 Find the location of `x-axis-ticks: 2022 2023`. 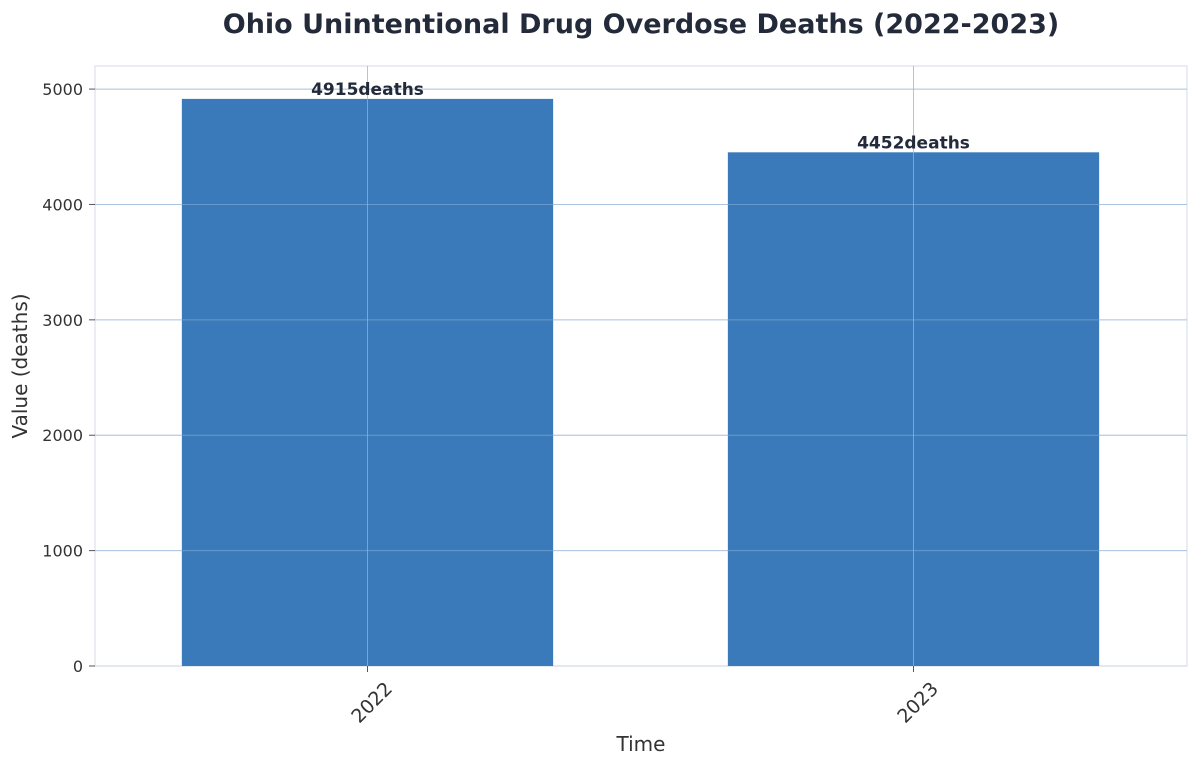

x-axis-ticks: 2022 2023 is located at coordinates (645, 697).